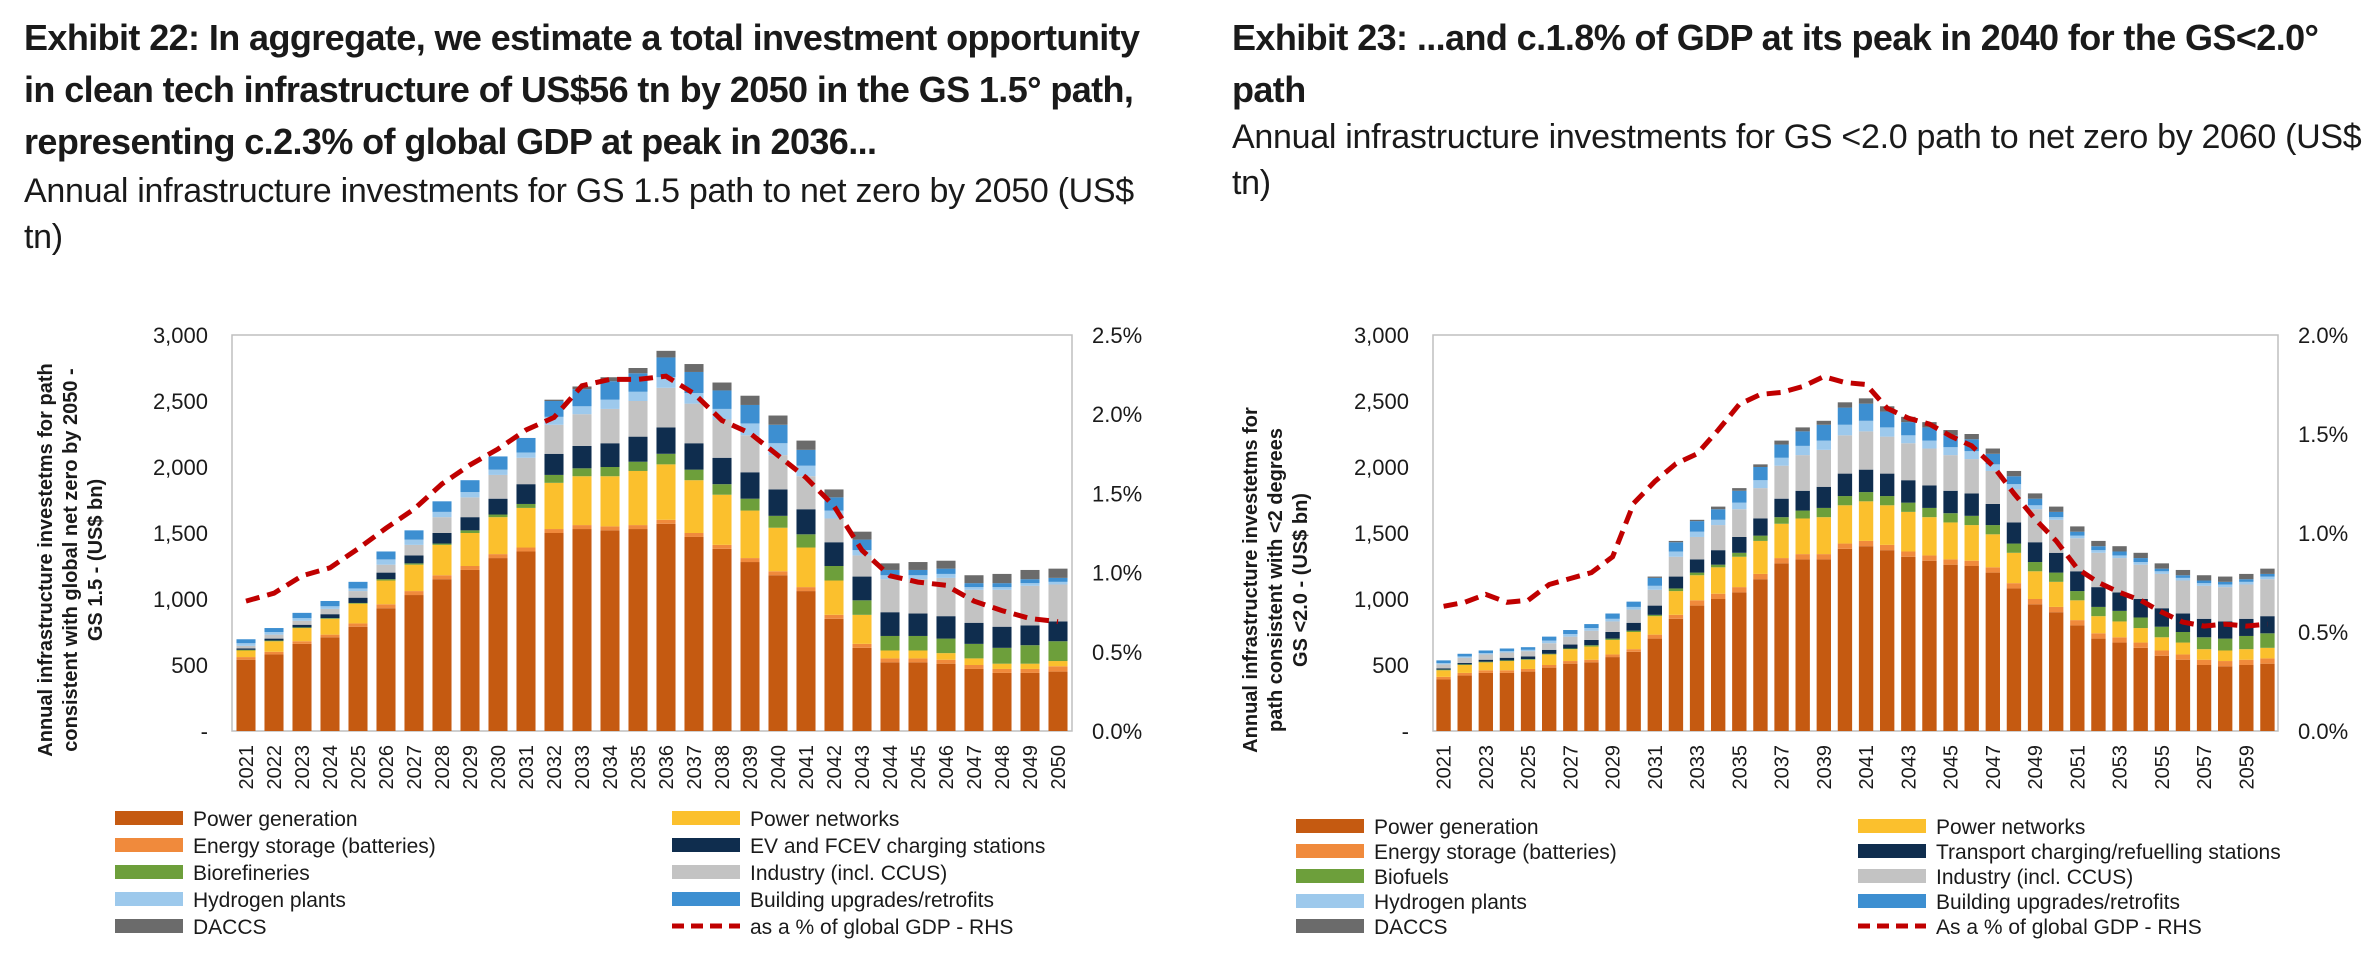 Image resolution: width=2378 pixels, height=972 pixels. What do you see at coordinates (1487, 767) in the screenshot?
I see `x-tick-label: 2023` at bounding box center [1487, 767].